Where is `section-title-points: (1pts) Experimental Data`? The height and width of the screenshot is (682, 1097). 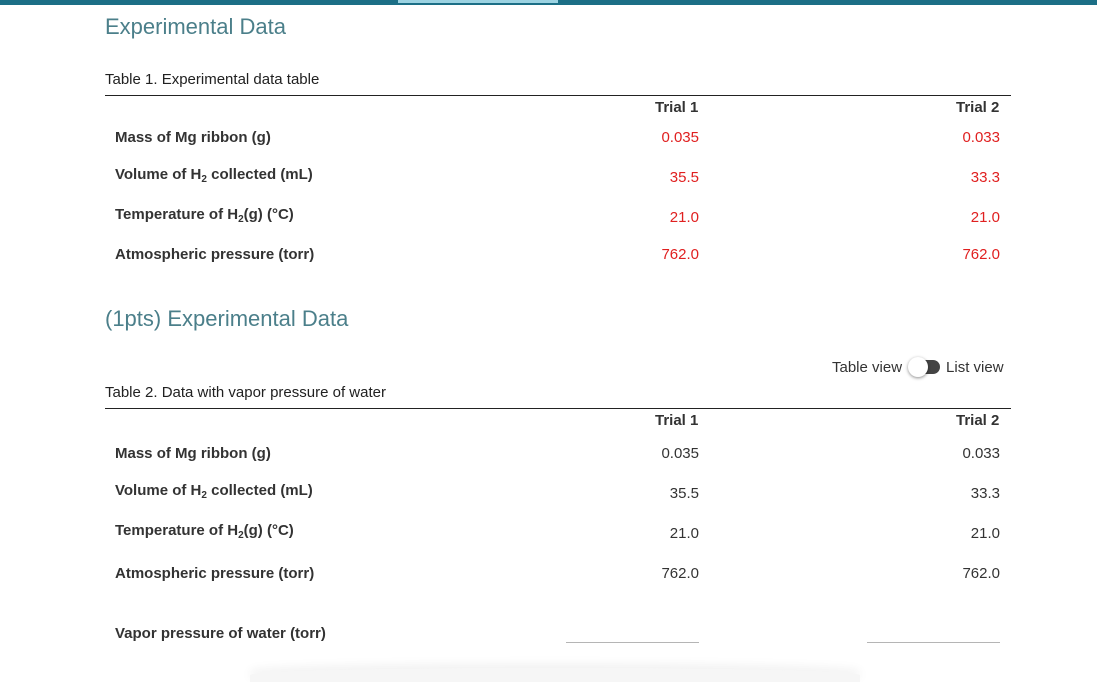 section-title-points: (1pts) Experimental Data is located at coordinates (227, 318).